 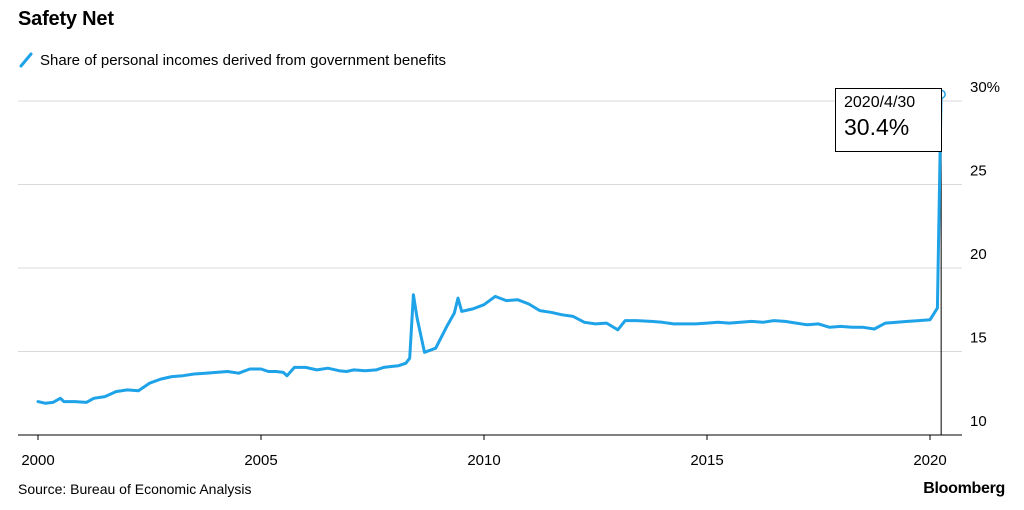 I want to click on y-tick-label: 10, so click(x=978, y=421).